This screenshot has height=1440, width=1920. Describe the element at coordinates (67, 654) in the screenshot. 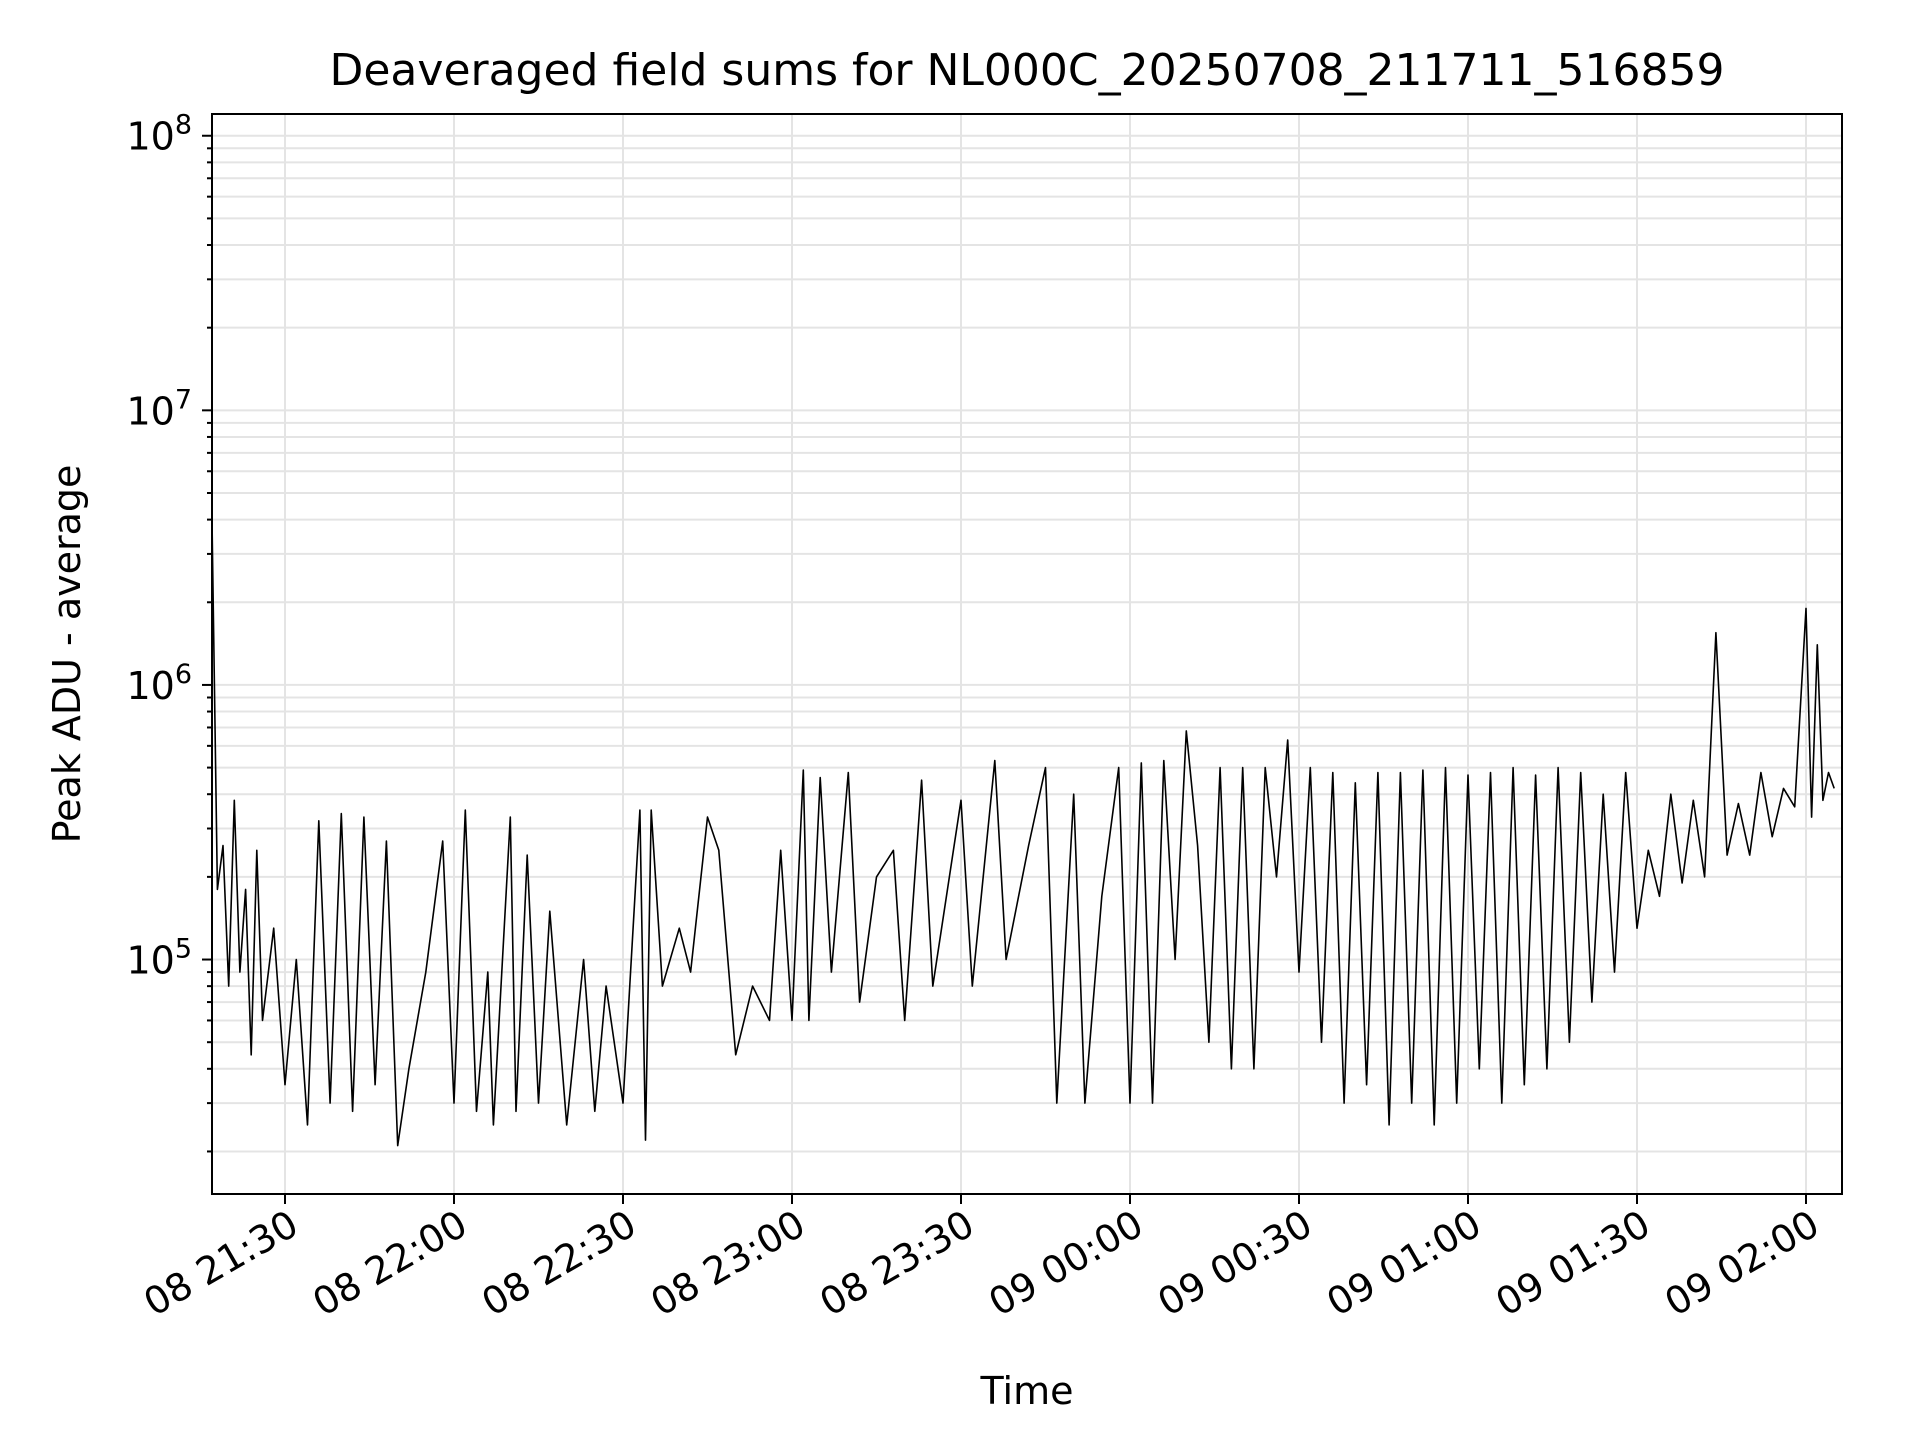

I see `y-axis-label: Peak ADU - average` at that location.